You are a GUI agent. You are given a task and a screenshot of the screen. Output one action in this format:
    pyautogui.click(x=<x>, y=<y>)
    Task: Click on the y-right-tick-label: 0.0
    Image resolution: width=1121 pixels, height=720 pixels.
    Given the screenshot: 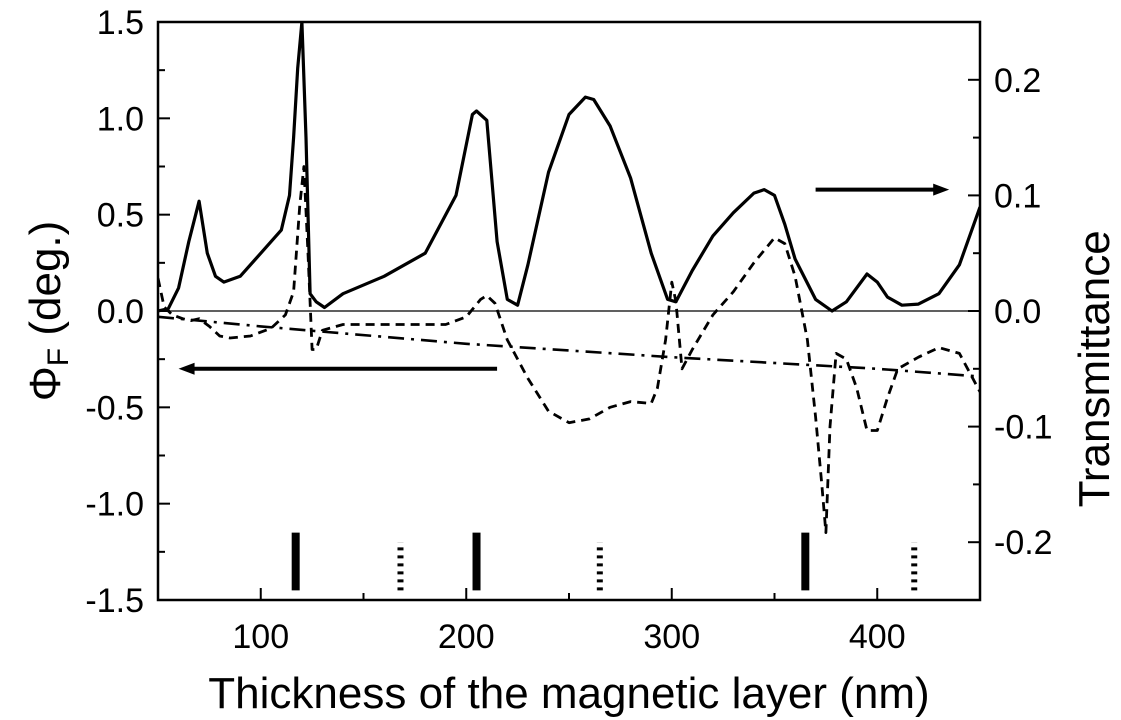 What is the action you would take?
    pyautogui.click(x=1017, y=312)
    